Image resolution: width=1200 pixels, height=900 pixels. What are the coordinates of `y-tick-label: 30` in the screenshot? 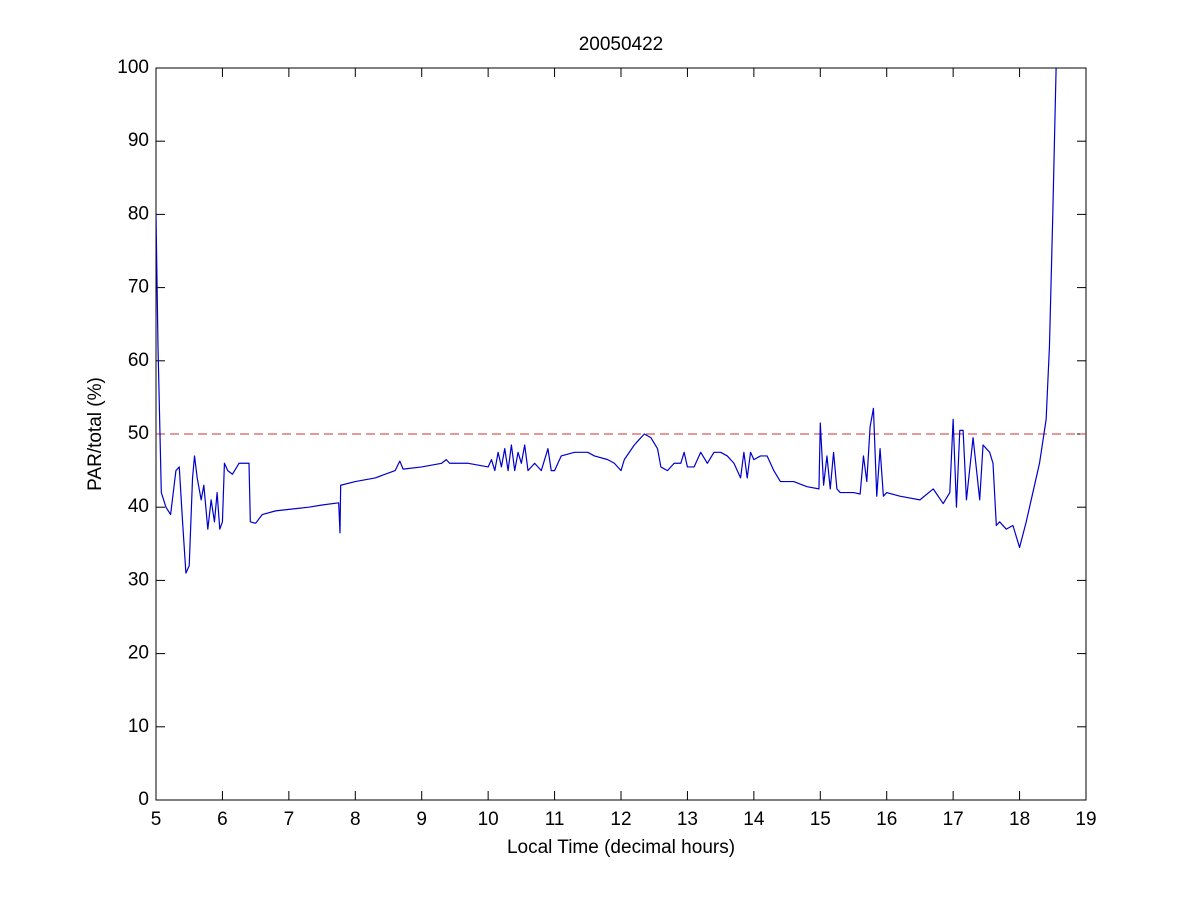 It's located at (138, 579).